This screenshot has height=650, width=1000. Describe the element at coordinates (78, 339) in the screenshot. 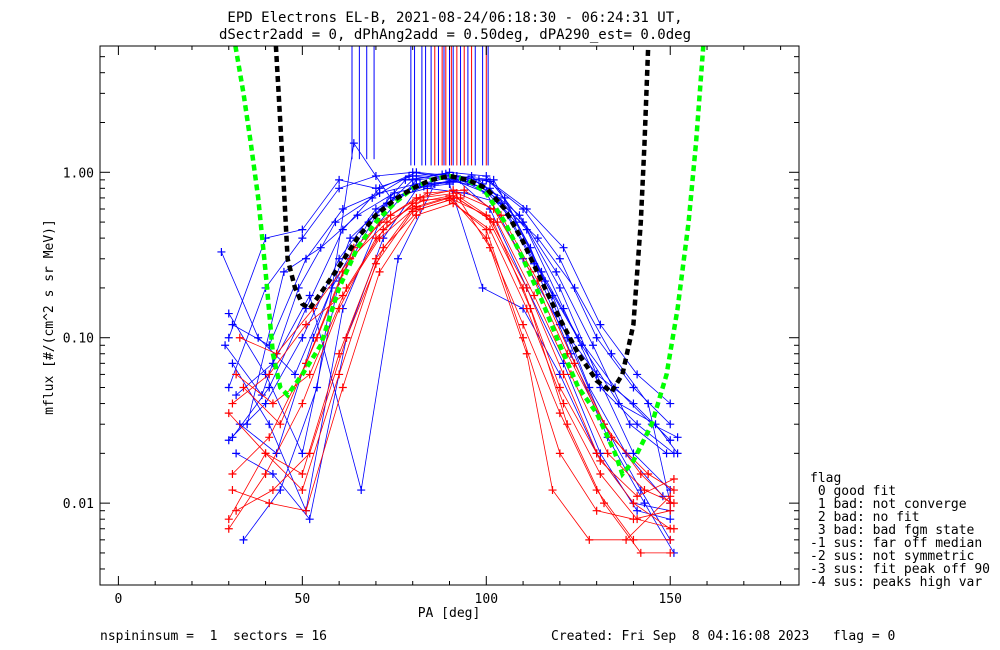

I see `y-tick-label: 0.10` at that location.